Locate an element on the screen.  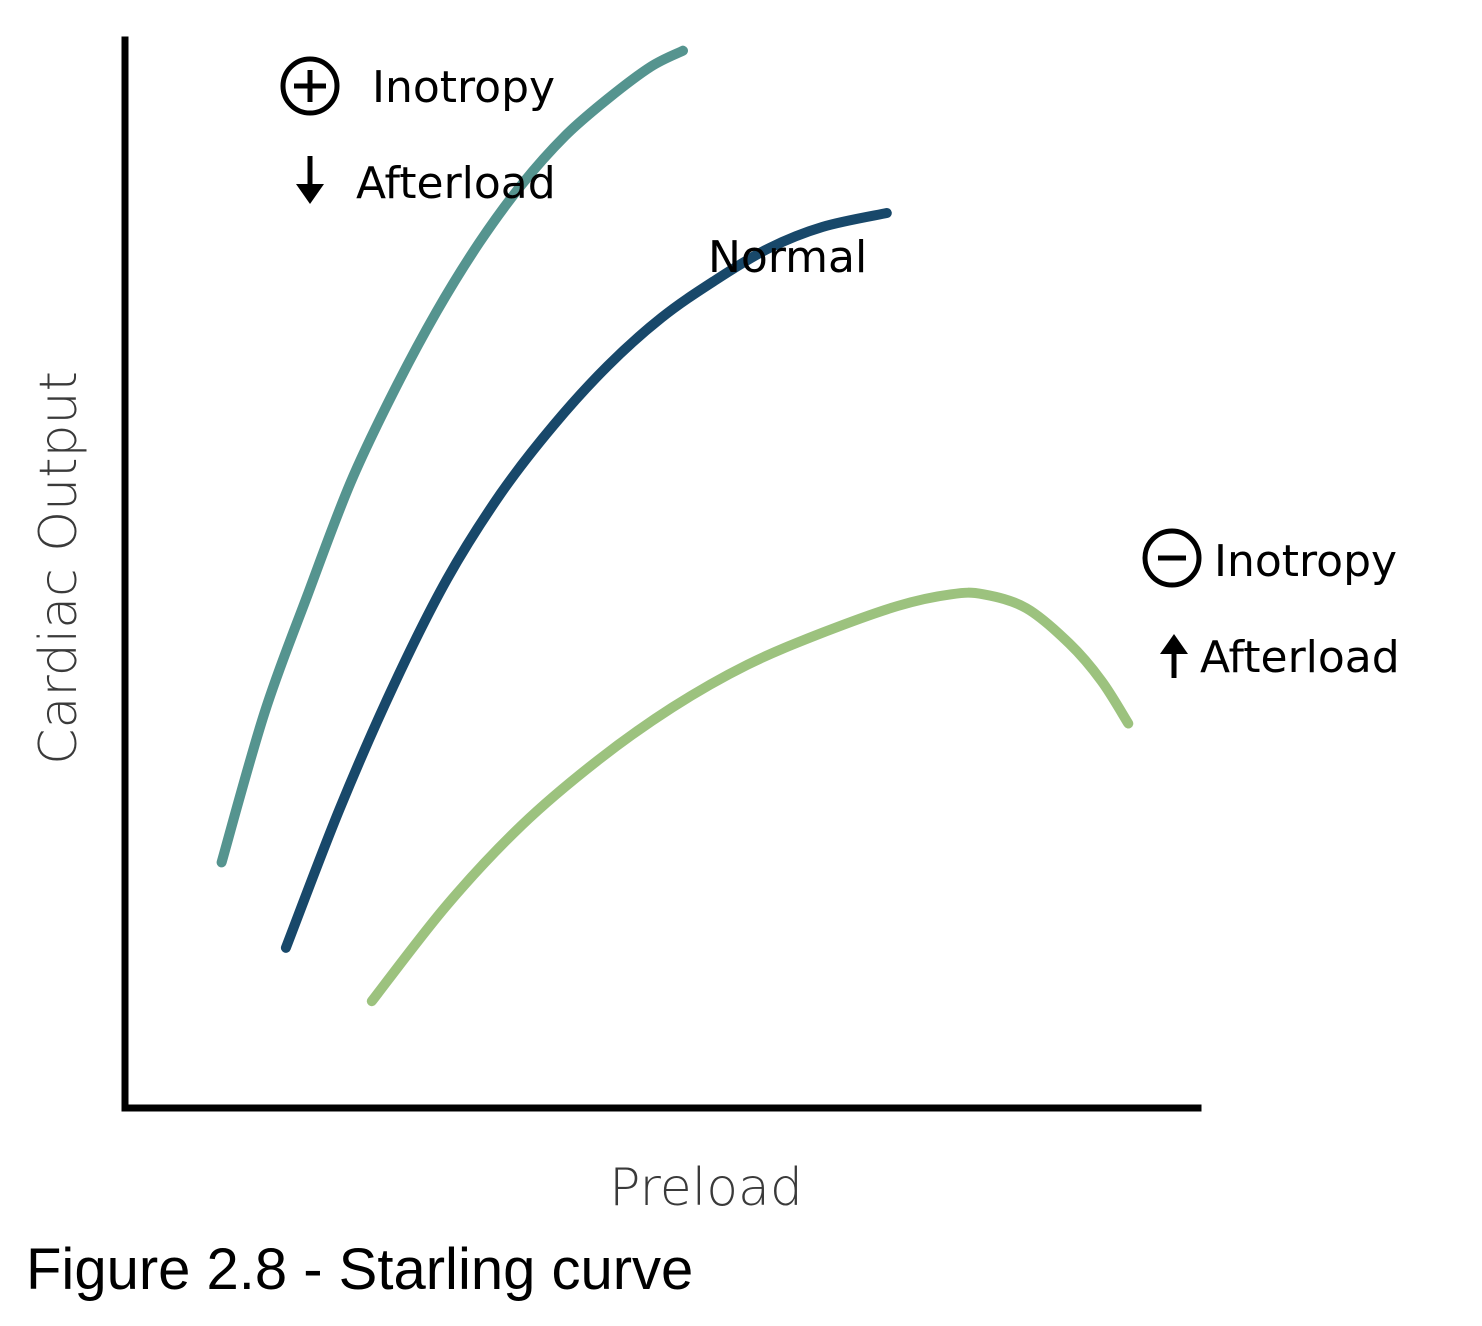
y-axis-title: Cardiac Output is located at coordinates (59, 568).